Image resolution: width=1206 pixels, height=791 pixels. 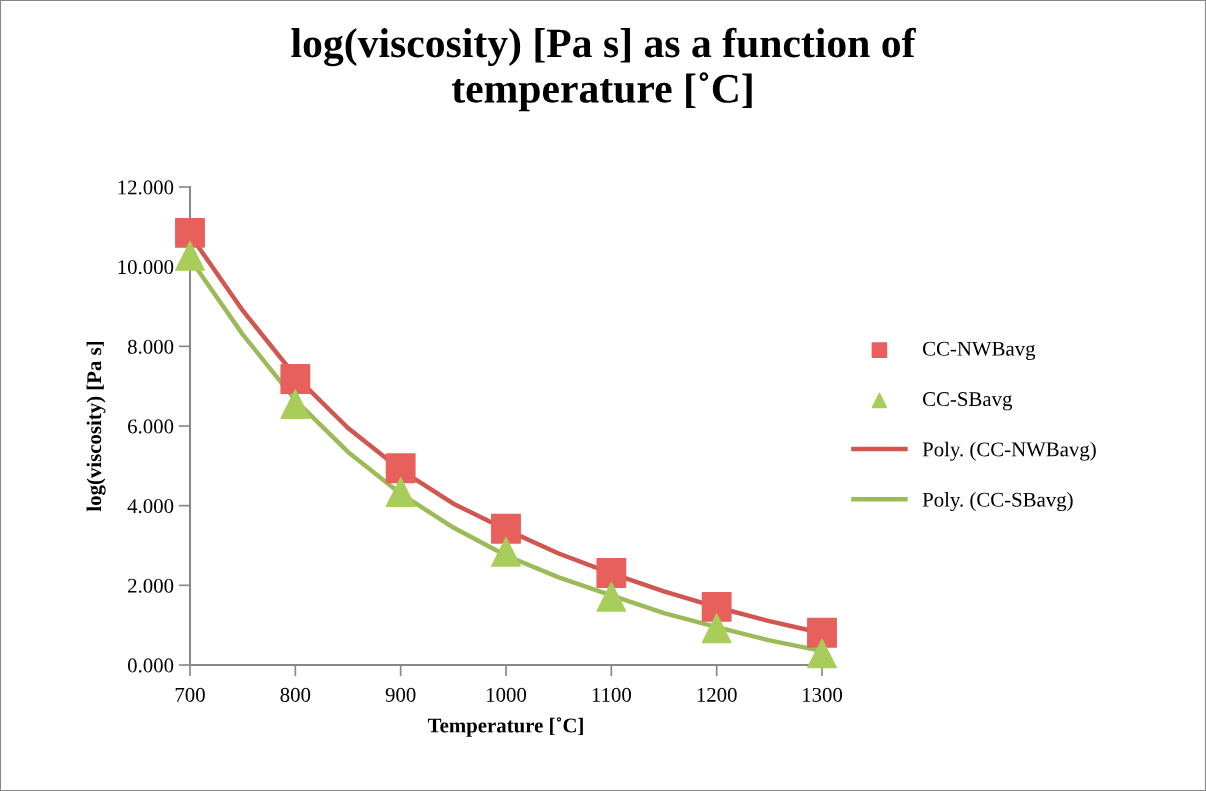 What do you see at coordinates (190, 694) in the screenshot?
I see `x-tick-label: 700` at bounding box center [190, 694].